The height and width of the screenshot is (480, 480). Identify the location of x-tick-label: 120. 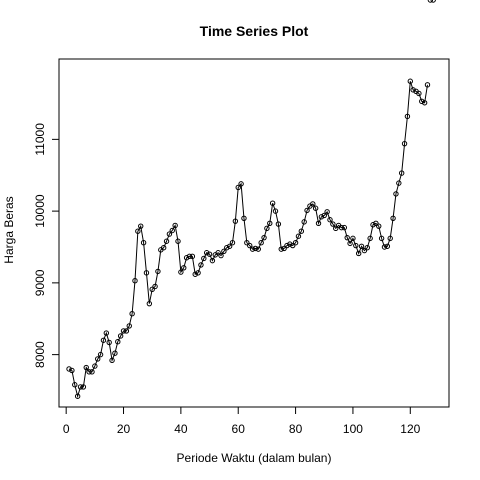
(410, 429).